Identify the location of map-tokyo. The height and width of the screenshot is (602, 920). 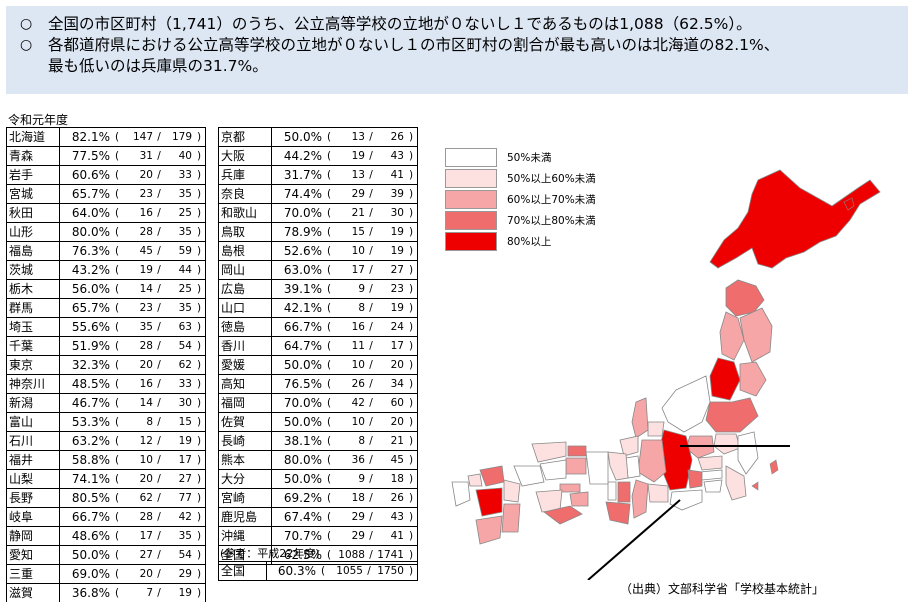
(711, 475).